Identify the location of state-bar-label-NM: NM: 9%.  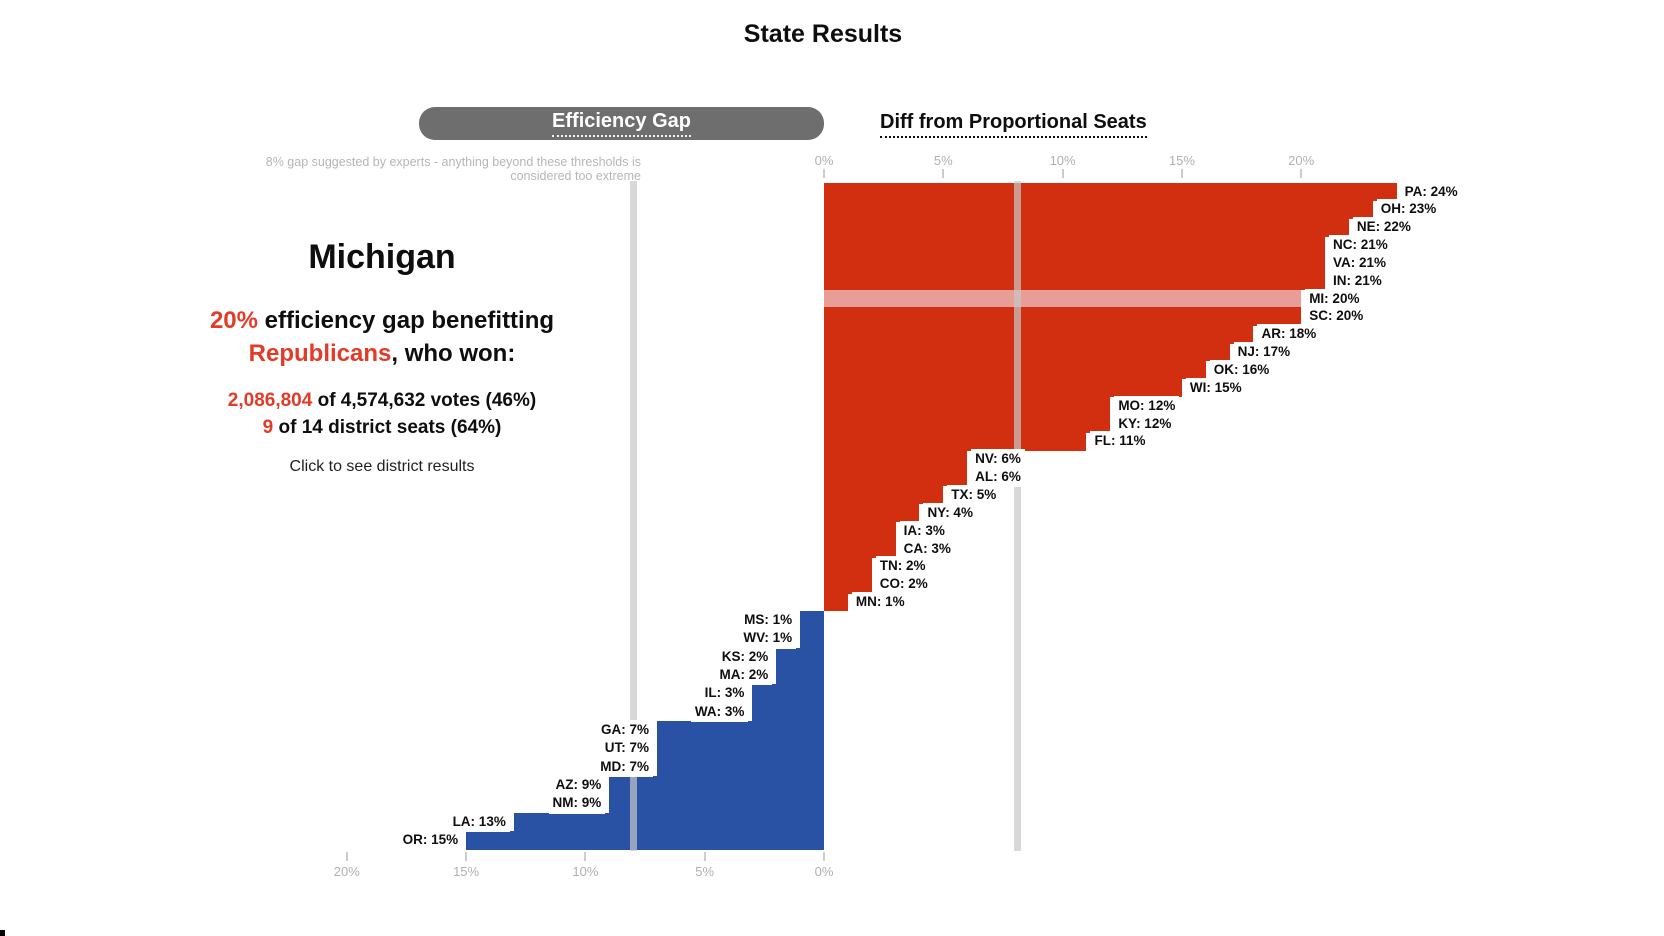
(577, 803).